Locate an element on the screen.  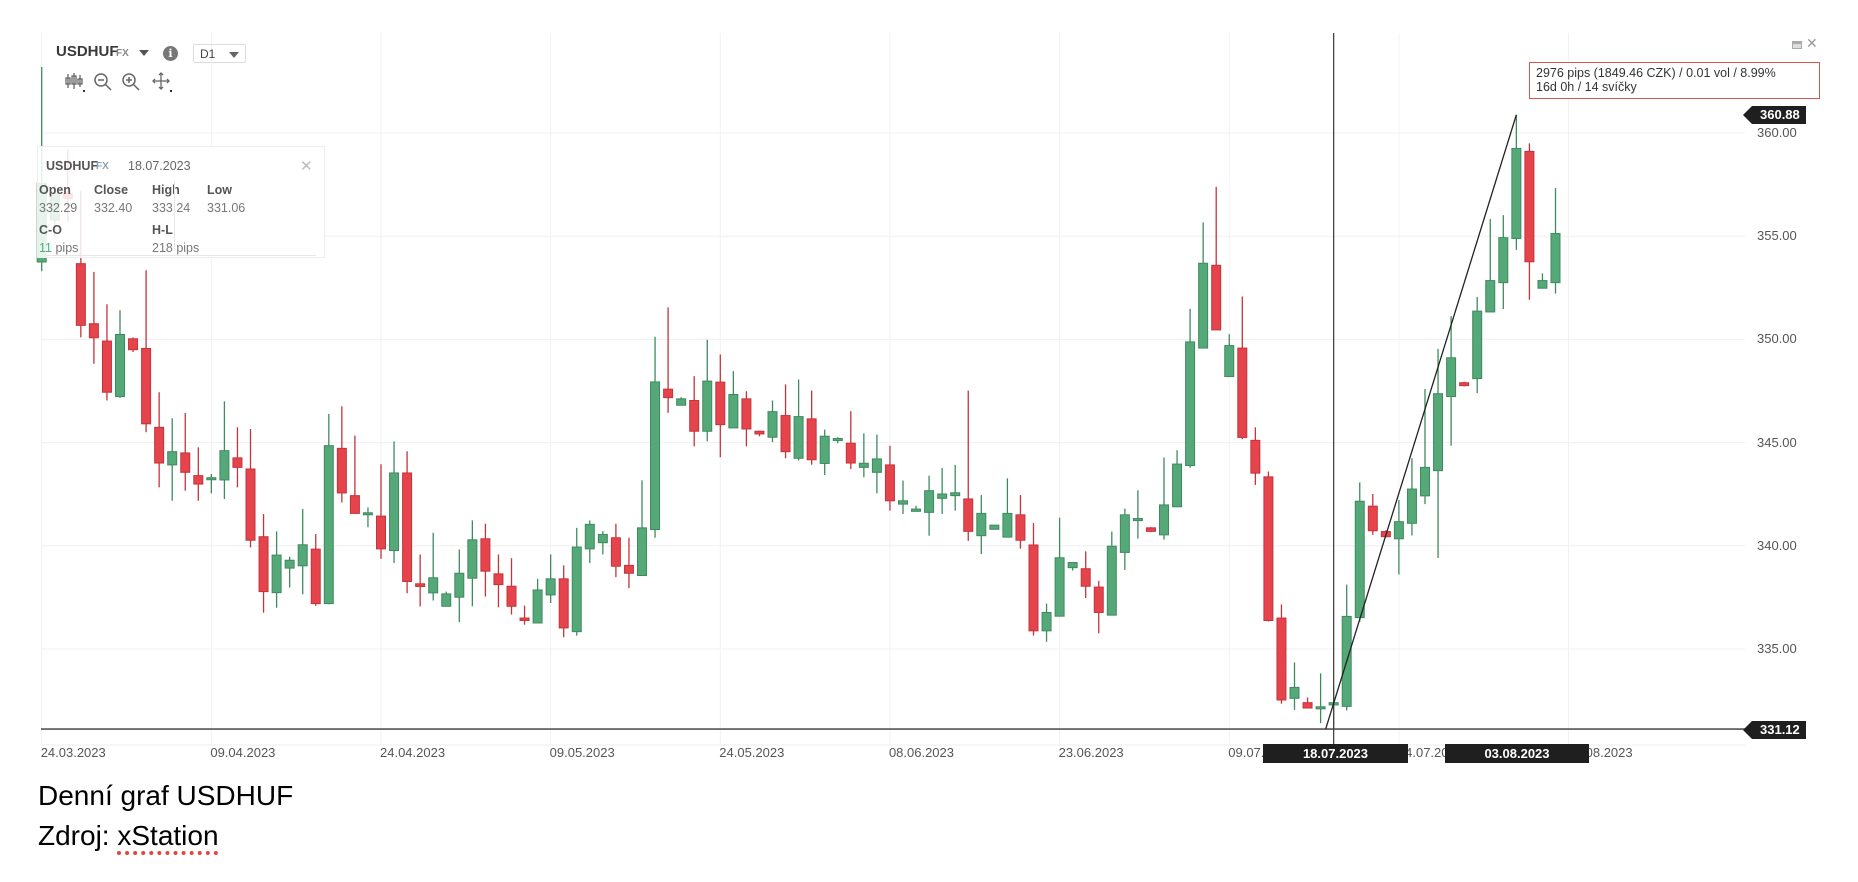
close-chart-icon: ✕ is located at coordinates (1812, 43).